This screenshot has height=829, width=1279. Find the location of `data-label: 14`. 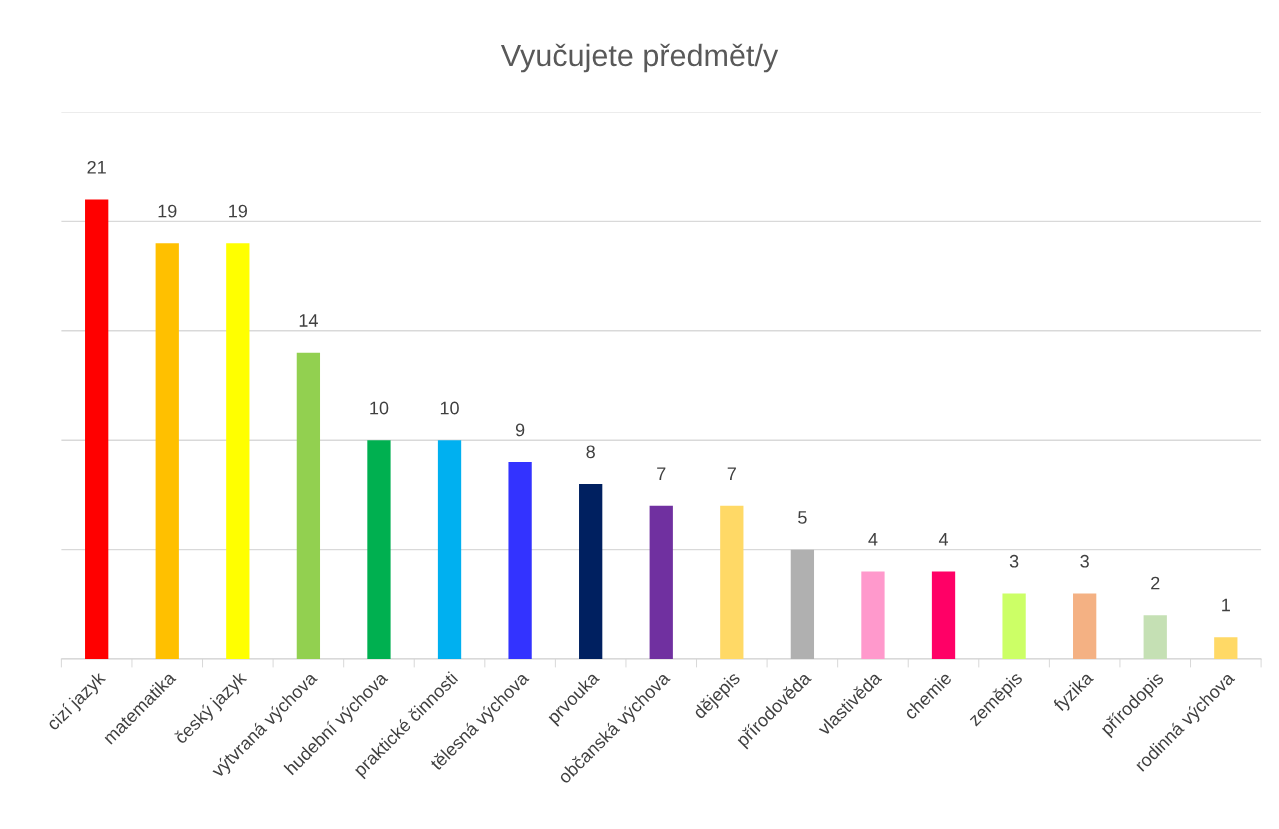

data-label: 14 is located at coordinates (308, 320).